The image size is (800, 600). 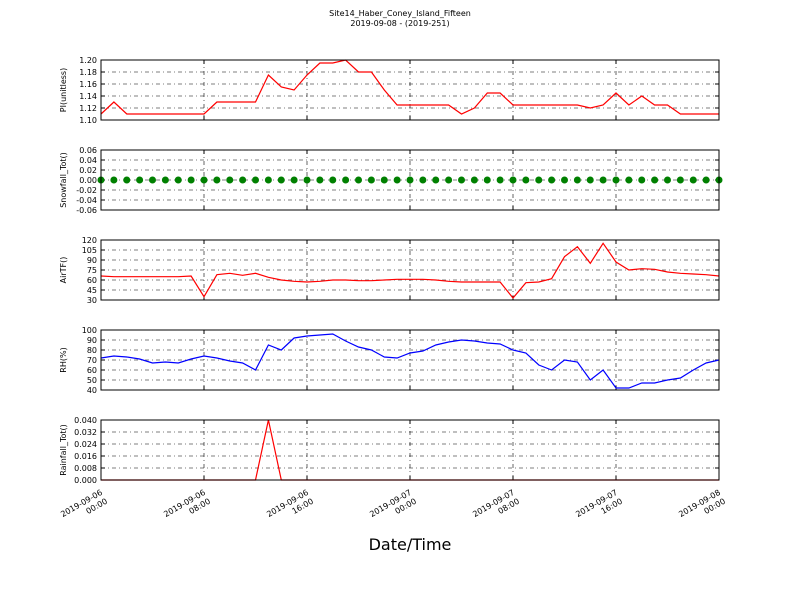 What do you see at coordinates (63, 270) in the screenshot?
I see `y-axis-label: AirTF()` at bounding box center [63, 270].